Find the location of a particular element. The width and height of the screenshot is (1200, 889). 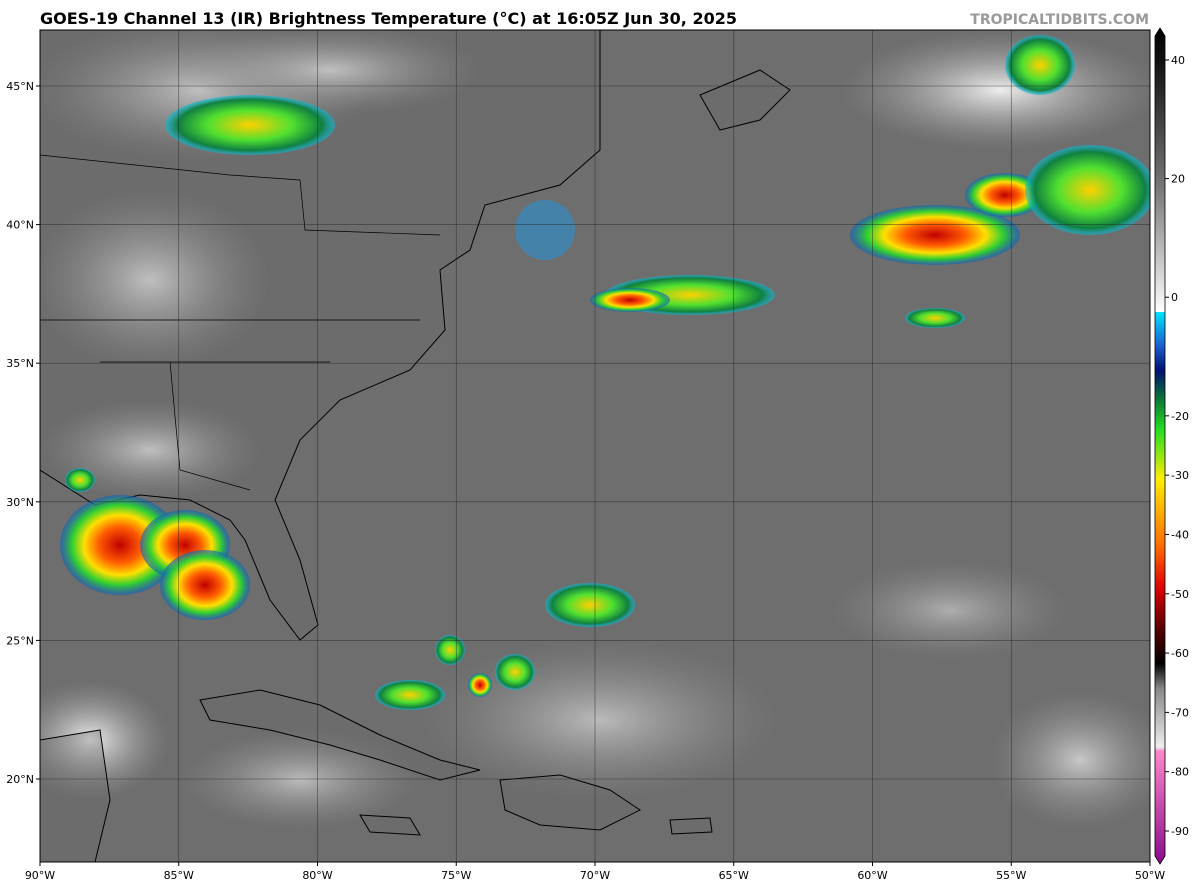

lon-label: 80°W is located at coordinates (317, 875).